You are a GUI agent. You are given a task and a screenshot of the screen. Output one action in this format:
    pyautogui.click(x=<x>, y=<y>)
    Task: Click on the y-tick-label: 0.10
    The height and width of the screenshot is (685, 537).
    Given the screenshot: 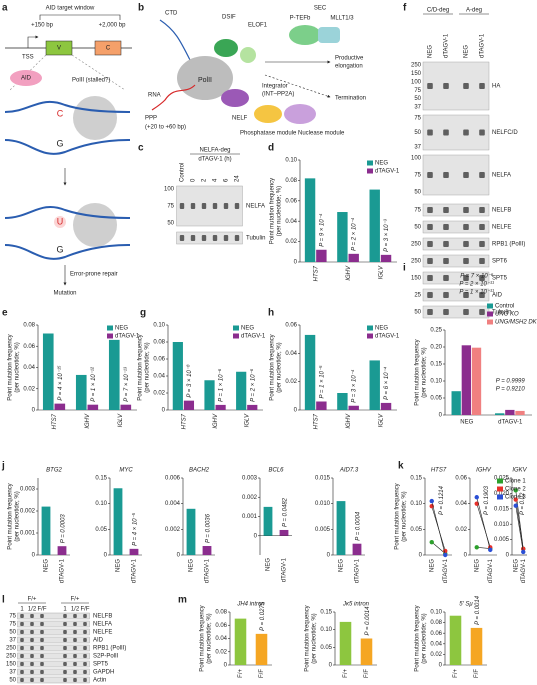 What is the action you would take?
    pyautogui.click(x=159, y=326)
    